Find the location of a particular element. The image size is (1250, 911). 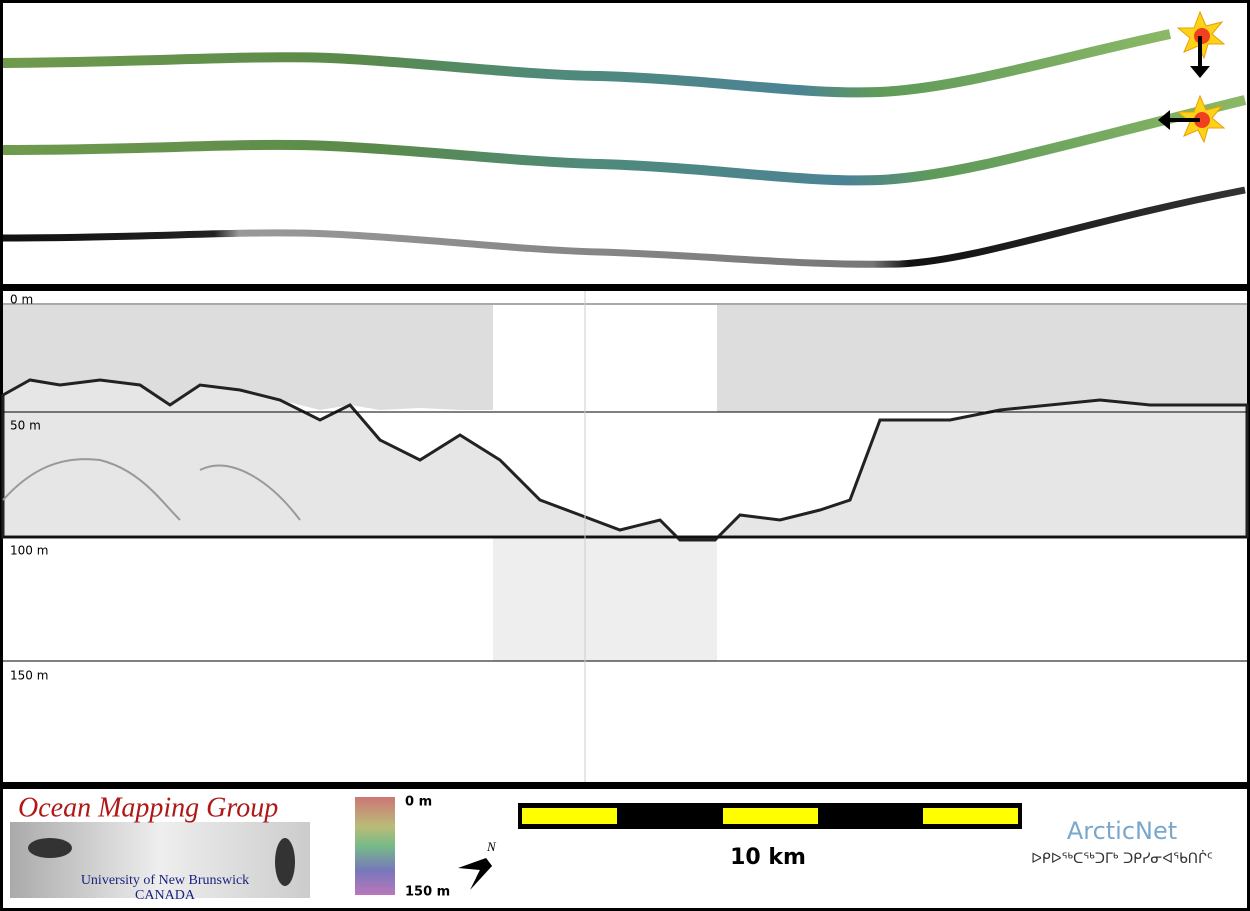

compass is located at coordinates (475, 874).